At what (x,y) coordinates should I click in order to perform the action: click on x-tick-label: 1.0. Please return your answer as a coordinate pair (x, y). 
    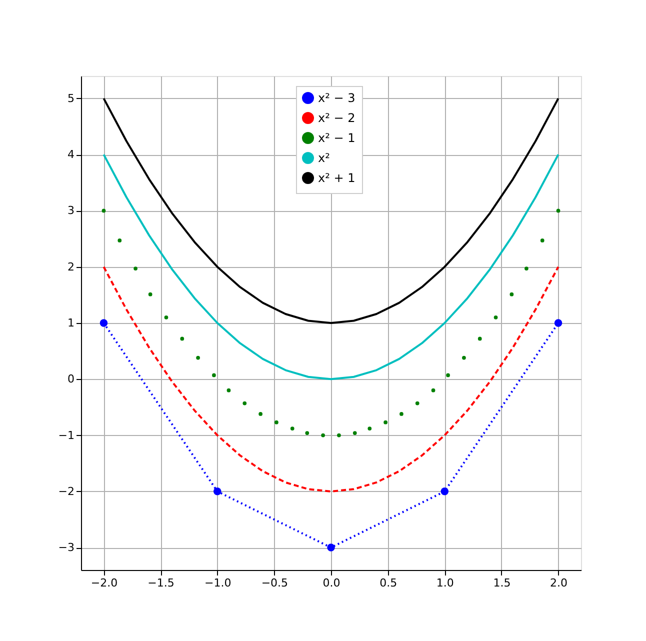
    Looking at the image, I should click on (445, 583).